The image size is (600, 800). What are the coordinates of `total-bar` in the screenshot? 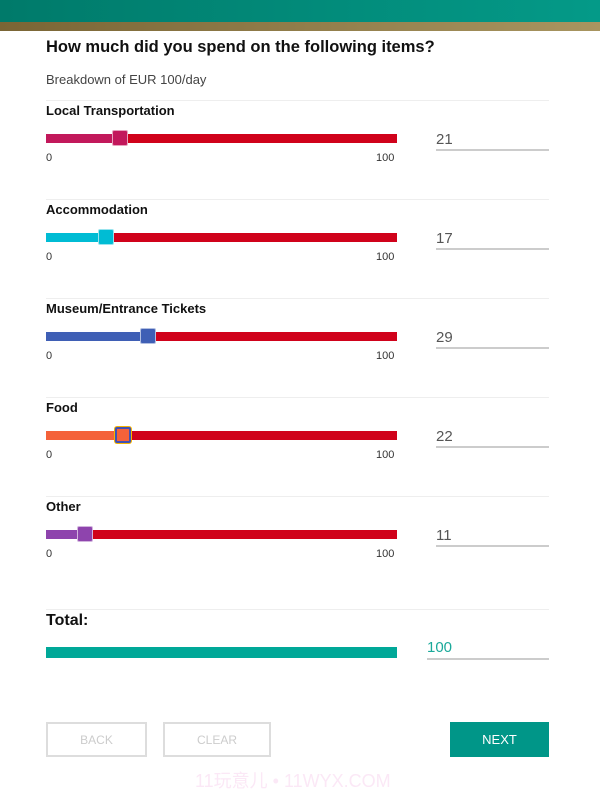 It's located at (221, 652).